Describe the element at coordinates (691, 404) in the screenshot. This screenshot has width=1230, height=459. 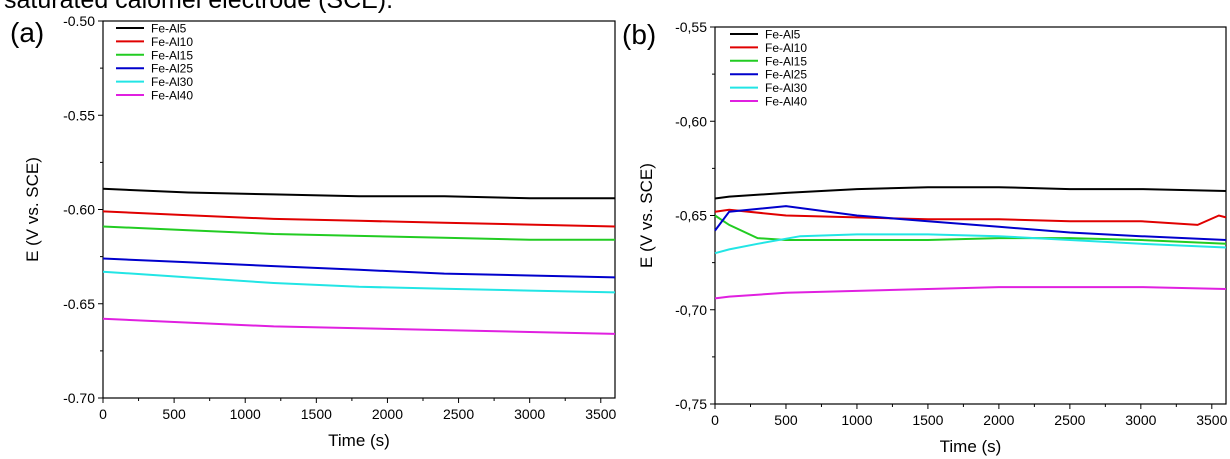
I see `y-tick-label: -0,75` at that location.